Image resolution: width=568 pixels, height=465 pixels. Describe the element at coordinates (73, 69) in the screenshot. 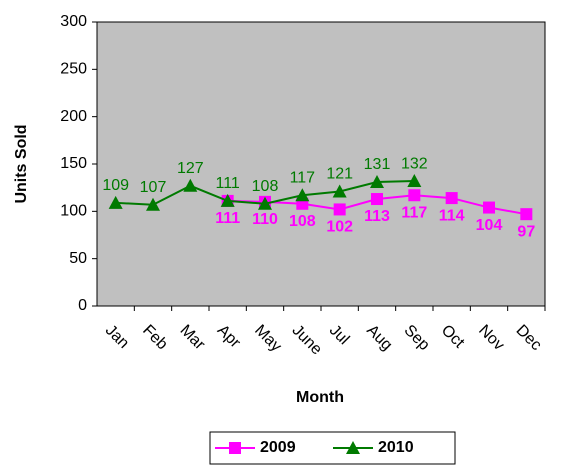

I see `y-tick-label: 250` at that location.